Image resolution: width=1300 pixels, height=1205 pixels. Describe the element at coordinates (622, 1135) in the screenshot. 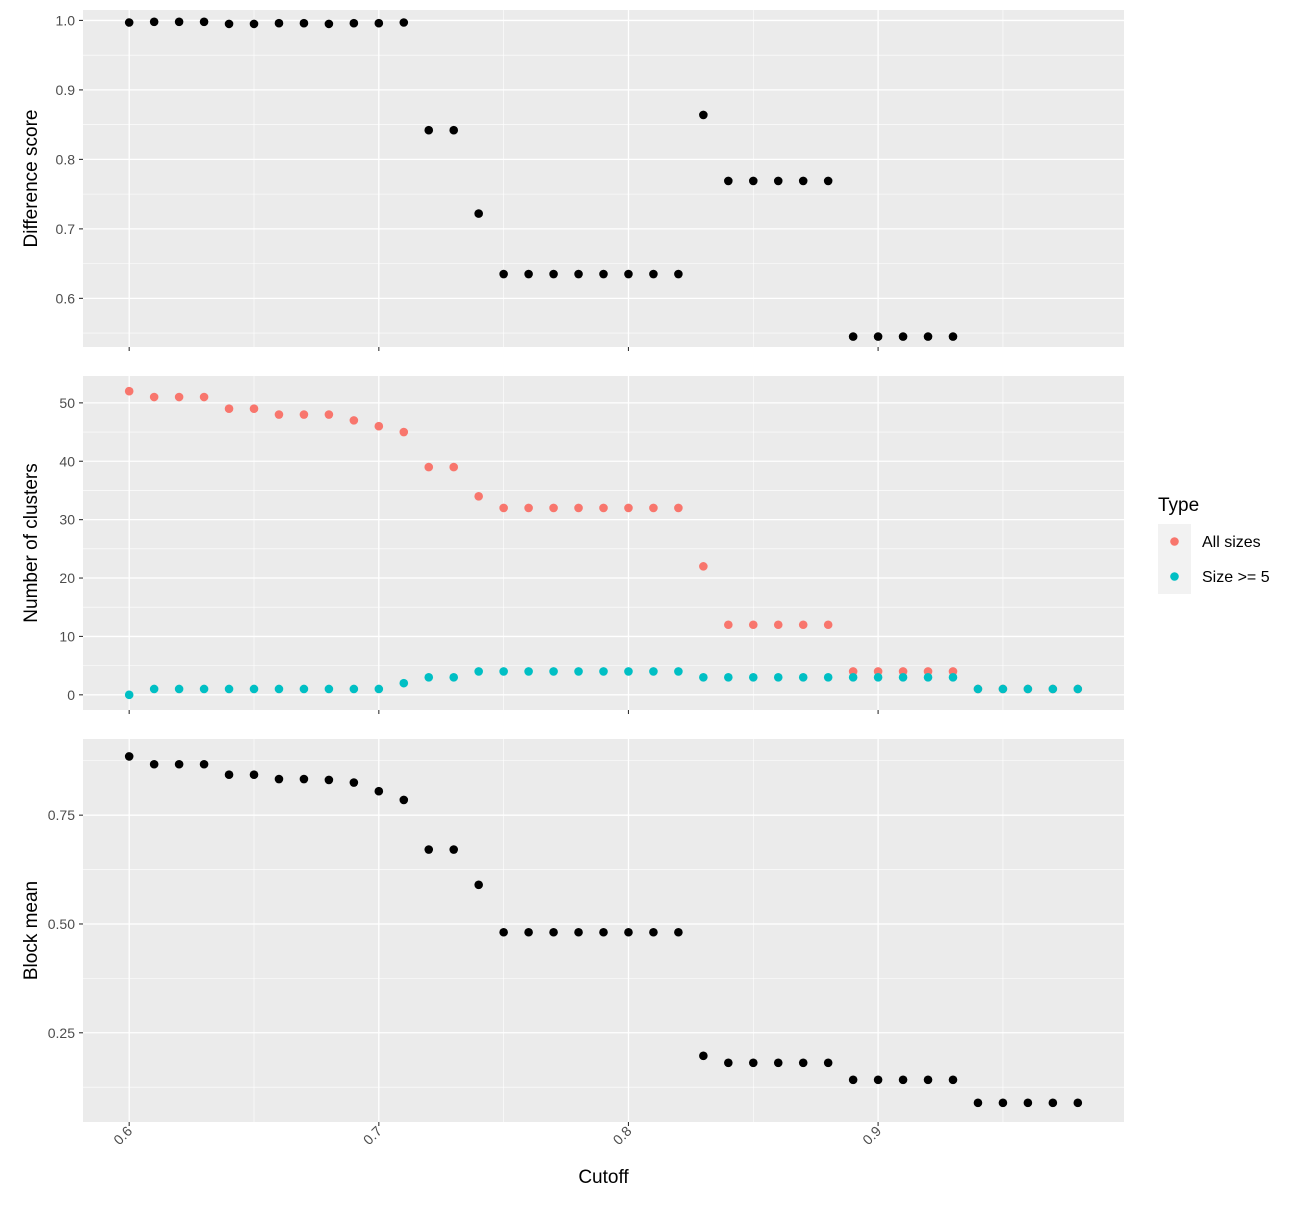

I see `x-tick-label: 0.8` at that location.